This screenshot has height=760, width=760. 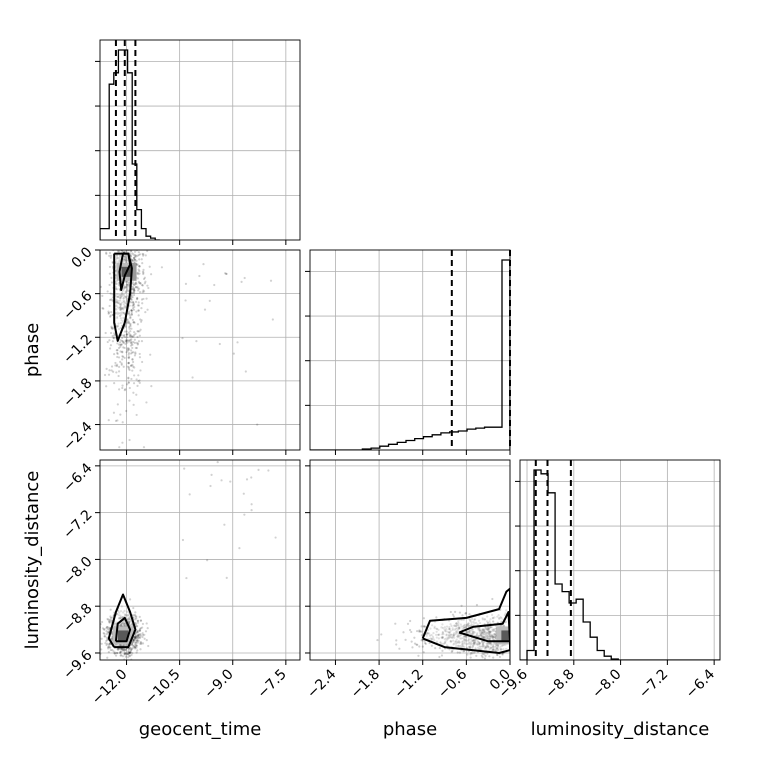 What do you see at coordinates (77, 571) in the screenshot?
I see `y-tick-label: −8.0` at bounding box center [77, 571].